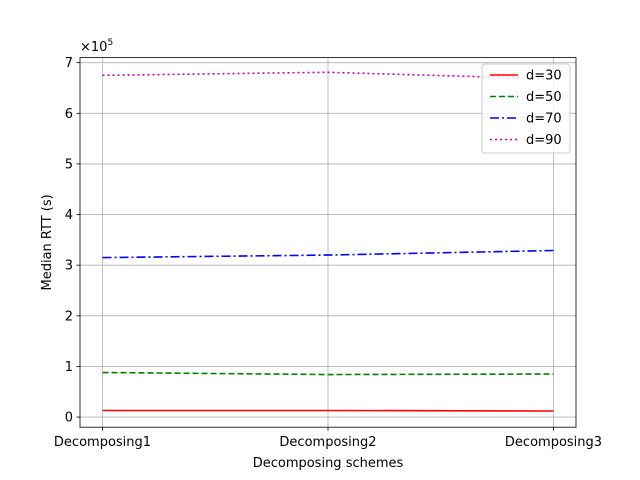 The height and width of the screenshot is (480, 640). Describe the element at coordinates (544, 97) in the screenshot. I see `legend-label: d=50` at that location.